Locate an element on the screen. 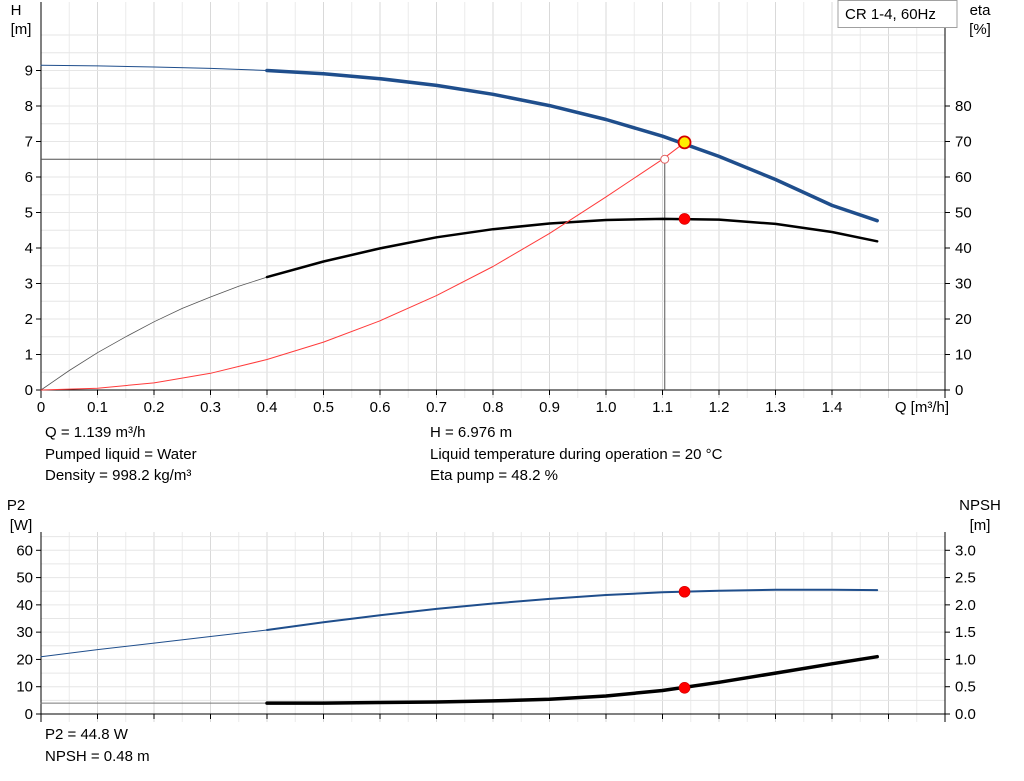  head-readout: H = 6.976 m is located at coordinates (471, 432).